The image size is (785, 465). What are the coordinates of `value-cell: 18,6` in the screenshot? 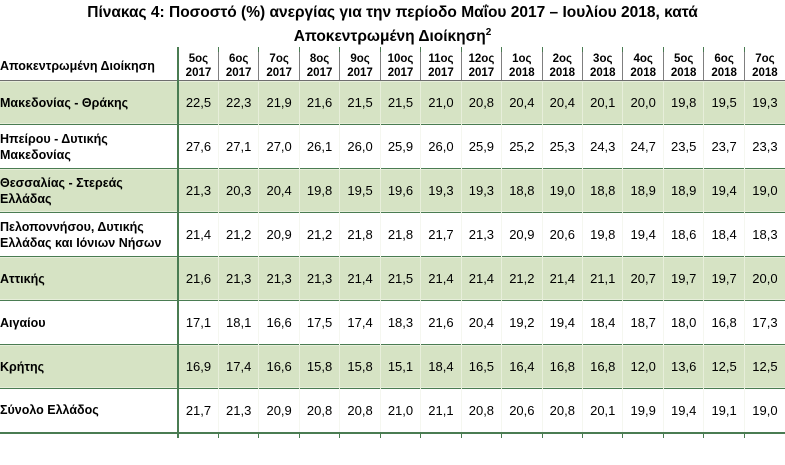 It's located at (683, 234).